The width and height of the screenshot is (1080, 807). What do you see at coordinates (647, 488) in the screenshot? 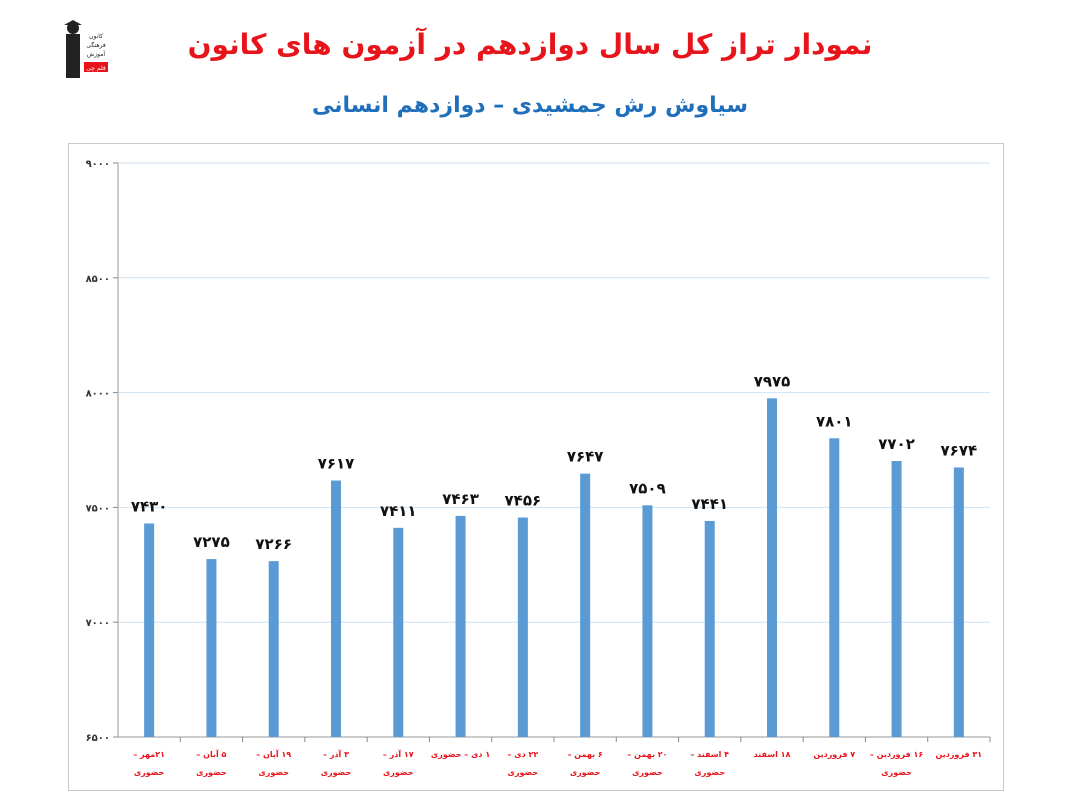
I see `data-label: ۷۵۰۹` at bounding box center [647, 488].